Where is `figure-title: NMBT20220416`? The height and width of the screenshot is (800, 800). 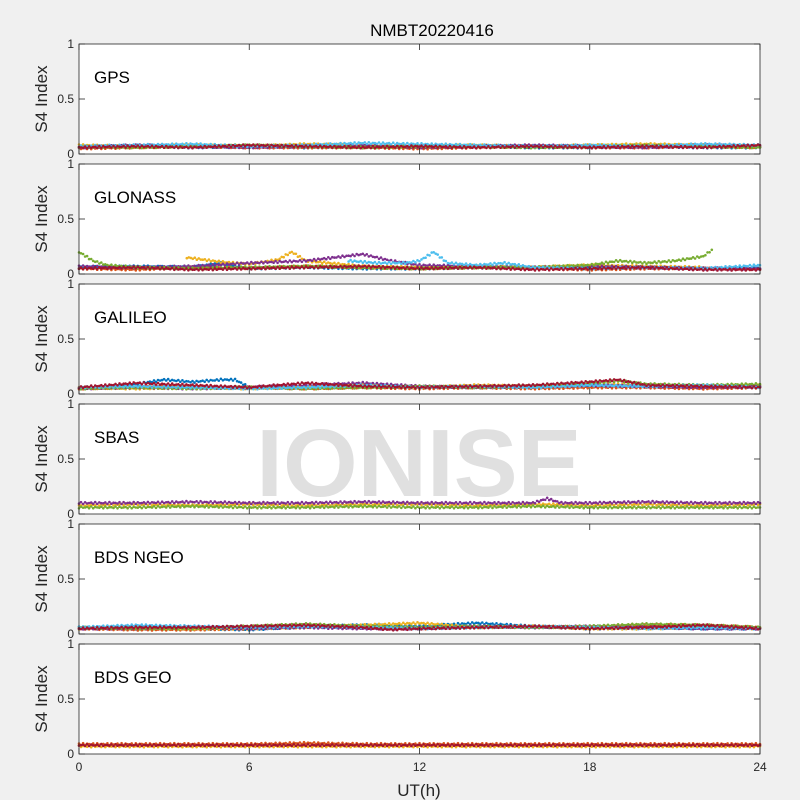 figure-title: NMBT20220416 is located at coordinates (432, 30).